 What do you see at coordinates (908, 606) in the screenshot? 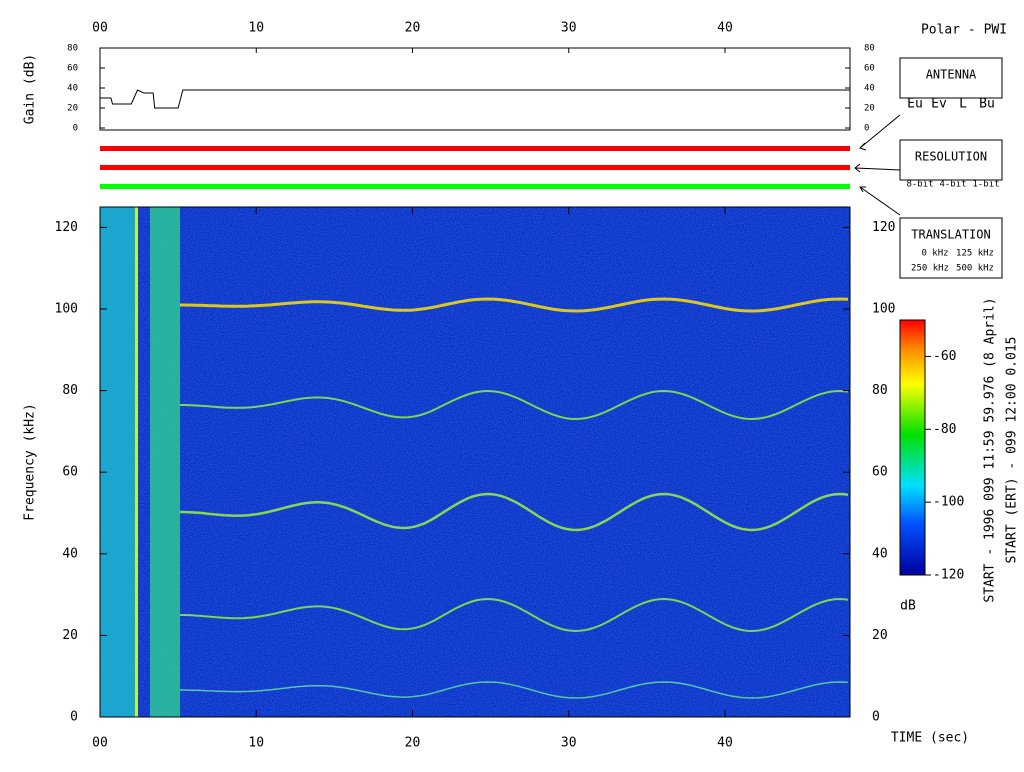
I see `colorbar-label: dB` at bounding box center [908, 606].